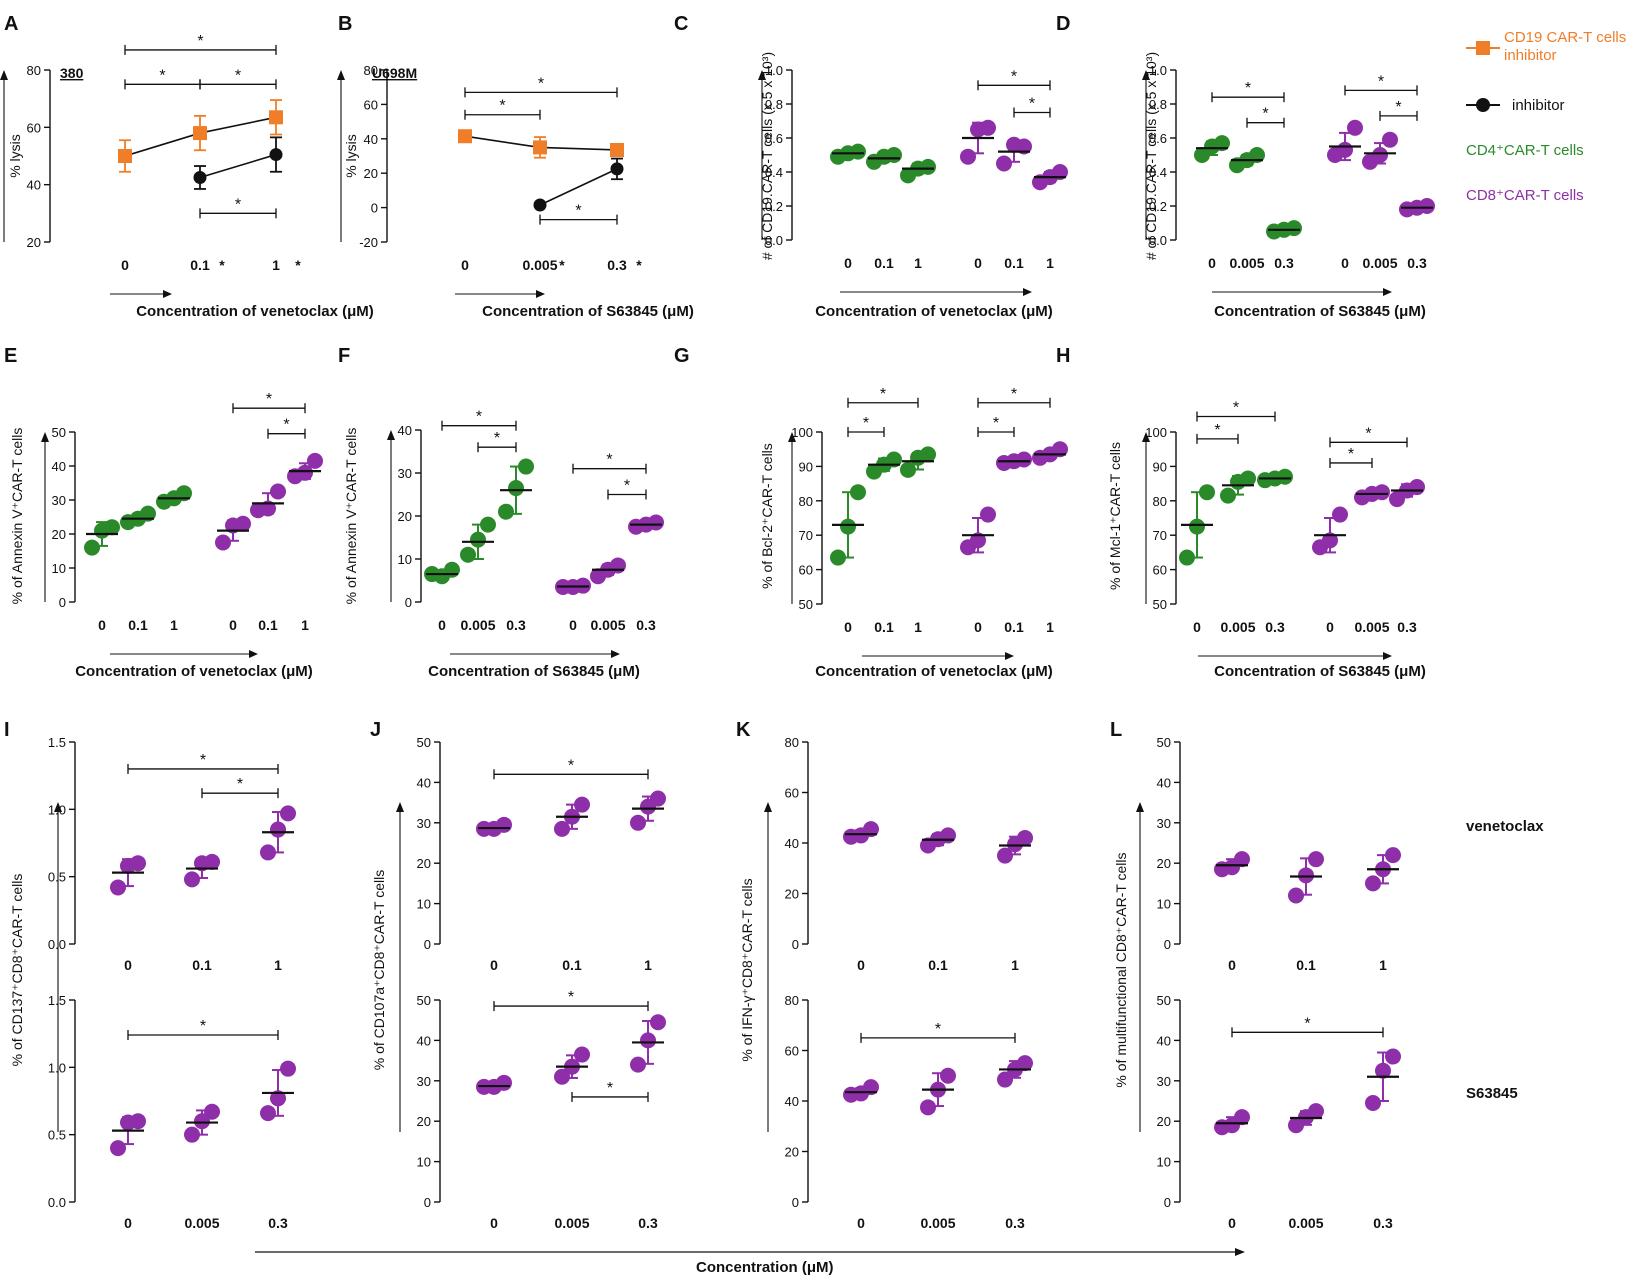 The height and width of the screenshot is (1276, 1644). Describe the element at coordinates (1407, 627) in the screenshot. I see `x-tick-label-H: 0.3` at that location.